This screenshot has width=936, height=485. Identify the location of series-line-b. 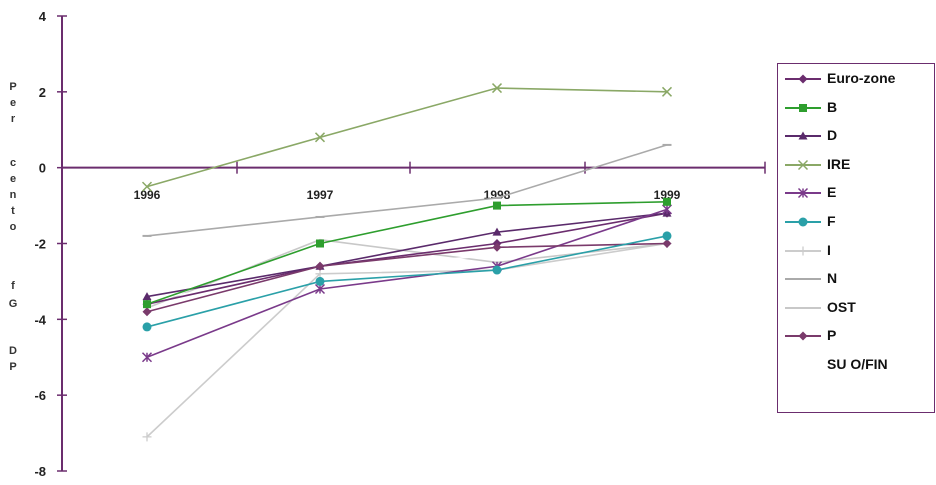
(407, 252).